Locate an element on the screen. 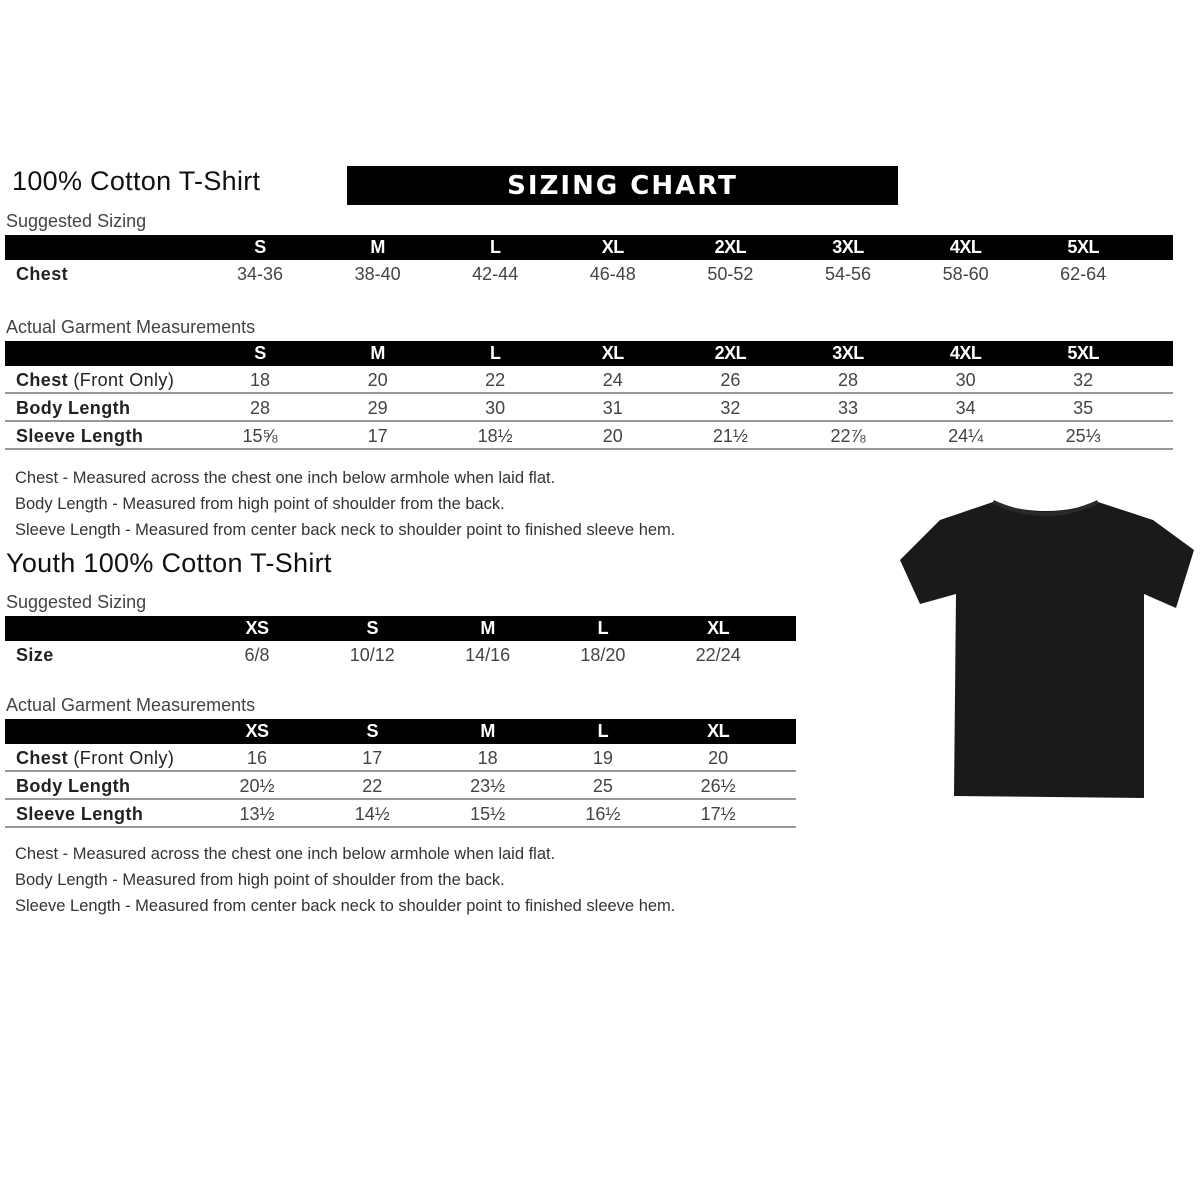 The width and height of the screenshot is (1200, 1200). cell-value: 34-36 is located at coordinates (260, 274).